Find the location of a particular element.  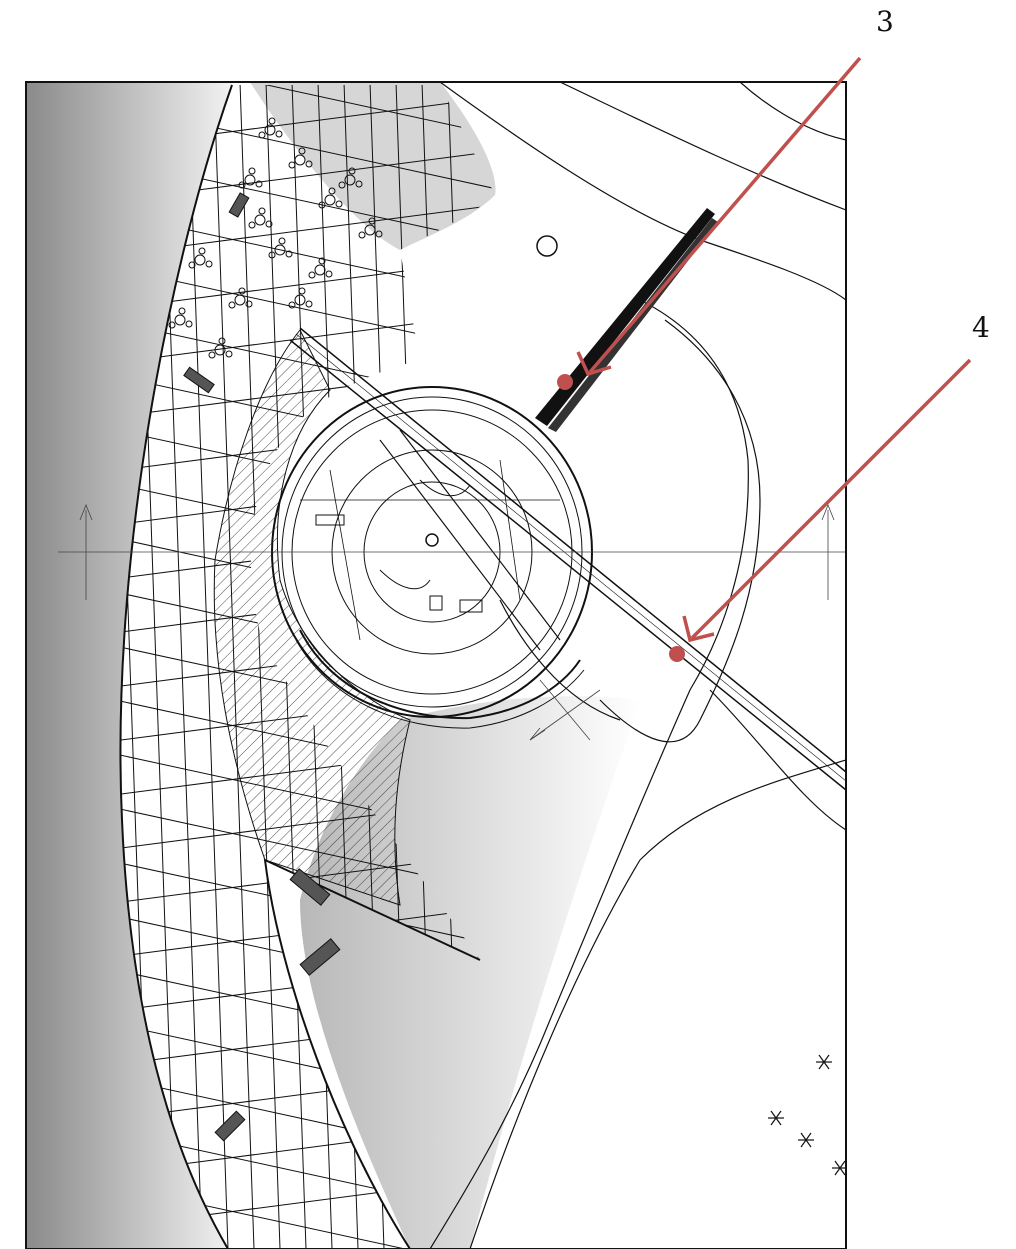

axis-lines is located at coordinates (452, 622).